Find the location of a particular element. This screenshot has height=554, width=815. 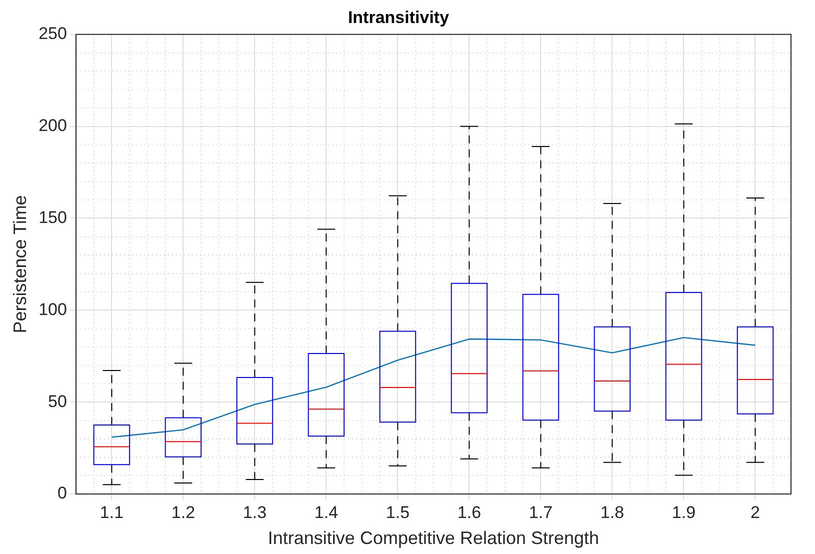

y-axis-title: Persistence Time is located at coordinates (20, 264).